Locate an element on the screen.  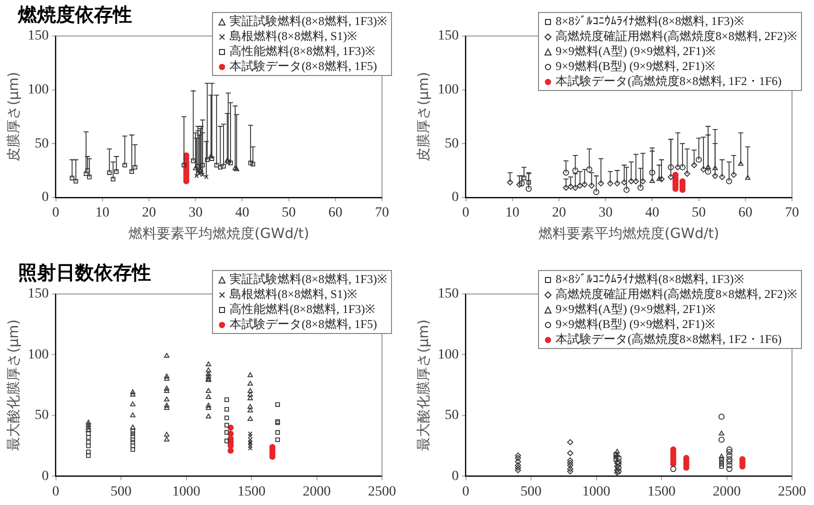
chart-title: 照射日数依存性 is located at coordinates (84, 273).